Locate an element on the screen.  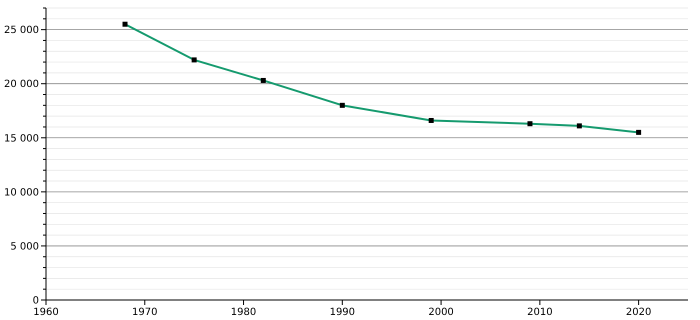
x-tick-label: 1960 is located at coordinates (46, 312).